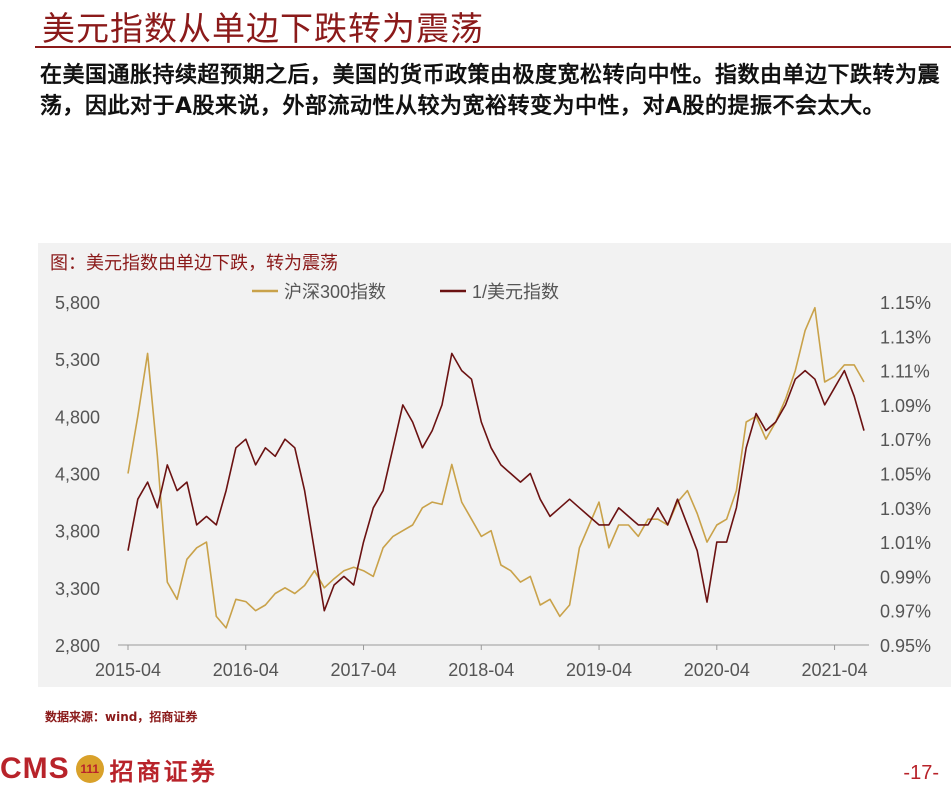 This screenshot has width=951, height=787. Describe the element at coordinates (905, 543) in the screenshot. I see `y-right-tick-label: 1.01%` at that location.